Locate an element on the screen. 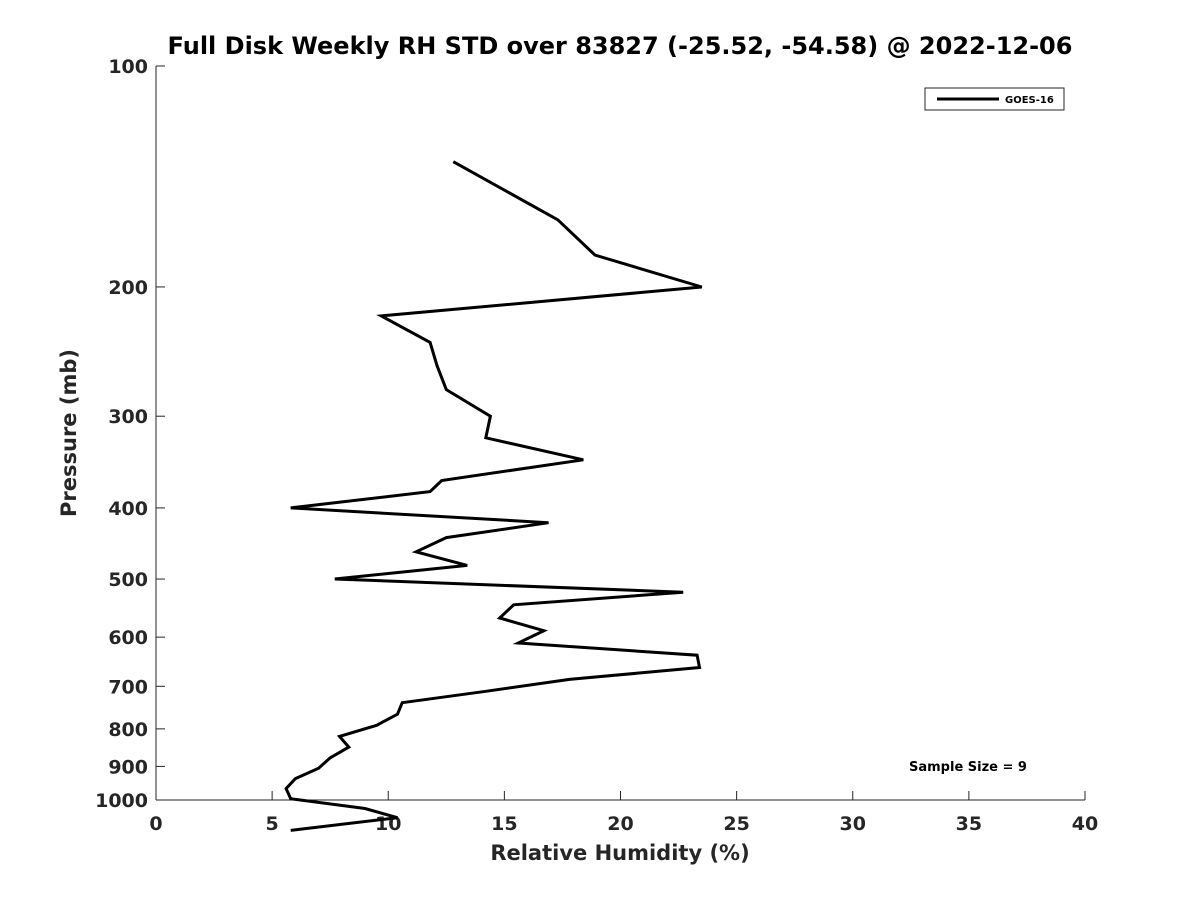  x-tick-label: 30 is located at coordinates (853, 824).